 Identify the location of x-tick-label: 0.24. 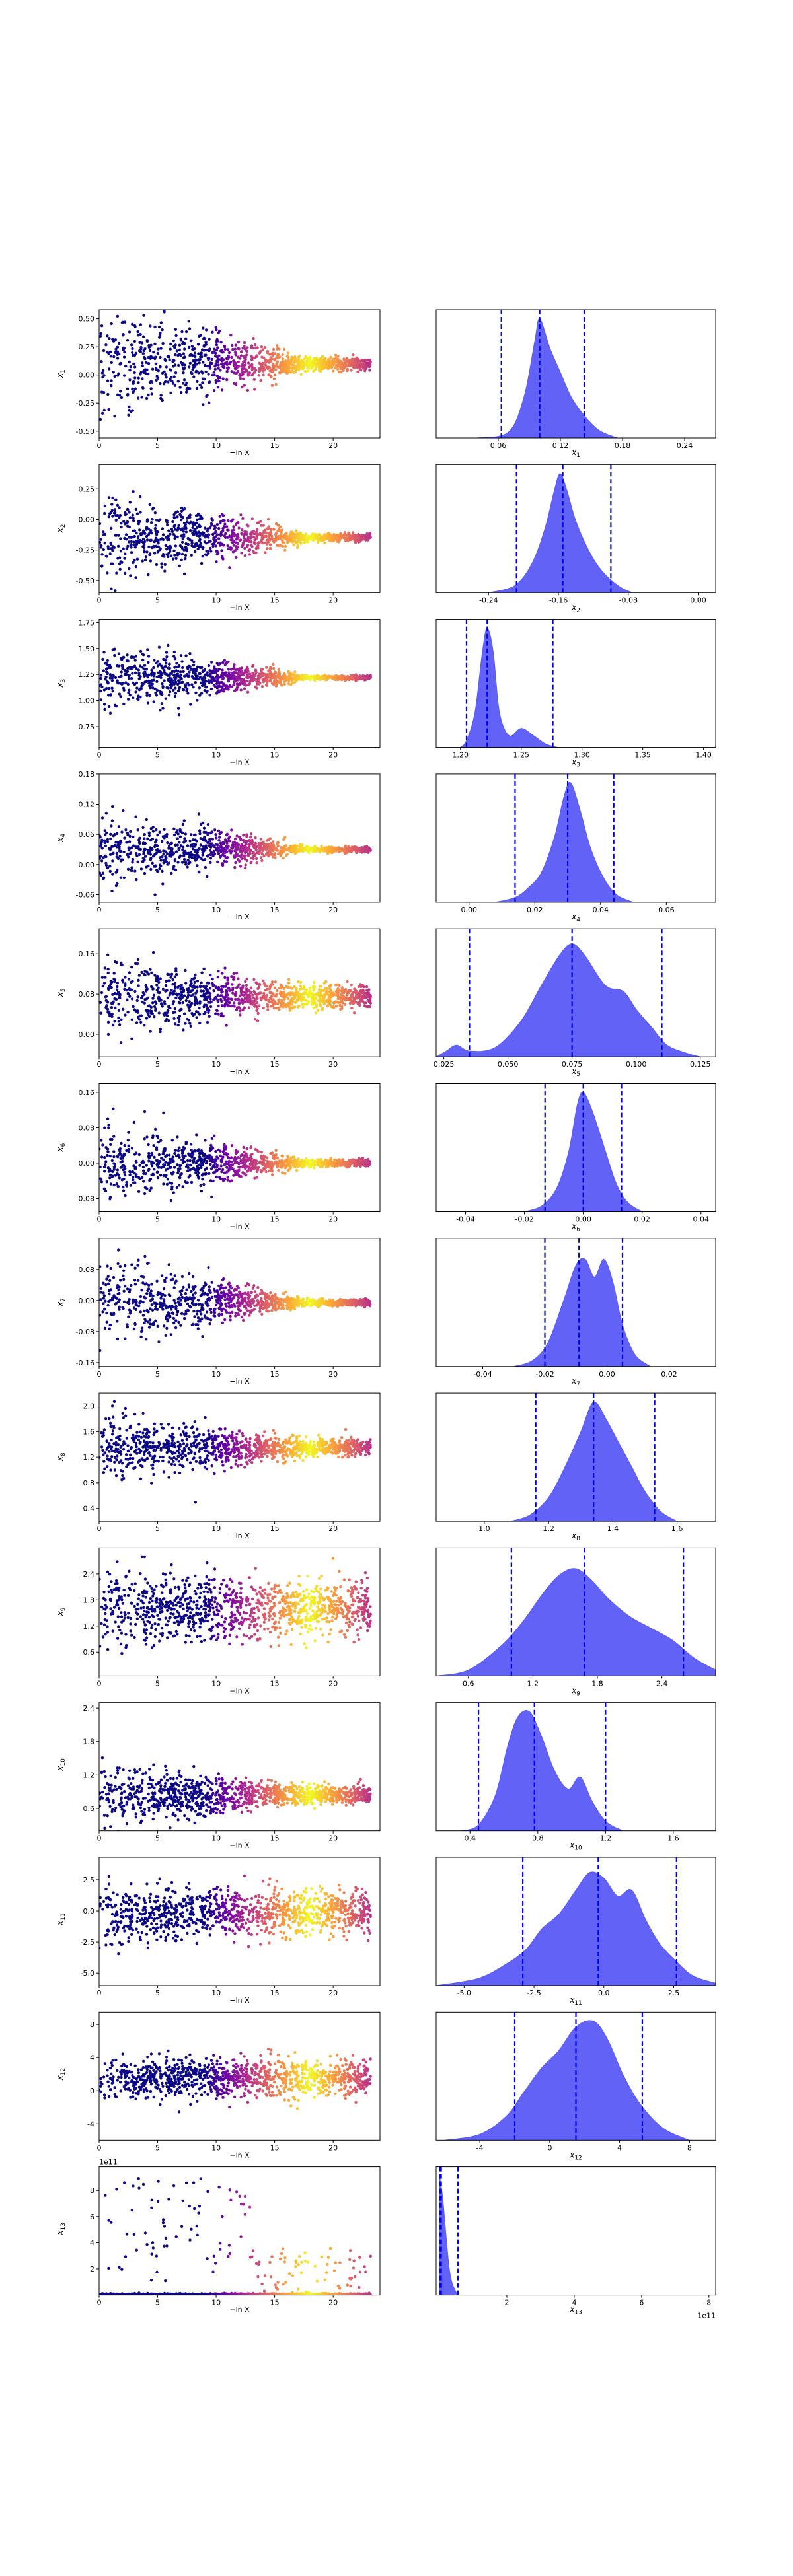
(685, 445).